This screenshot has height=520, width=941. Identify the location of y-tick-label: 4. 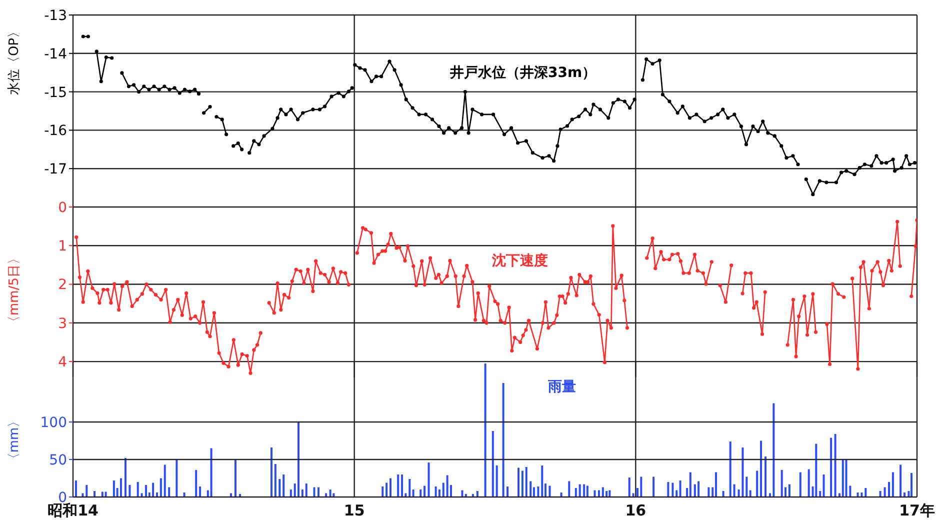
(63, 362).